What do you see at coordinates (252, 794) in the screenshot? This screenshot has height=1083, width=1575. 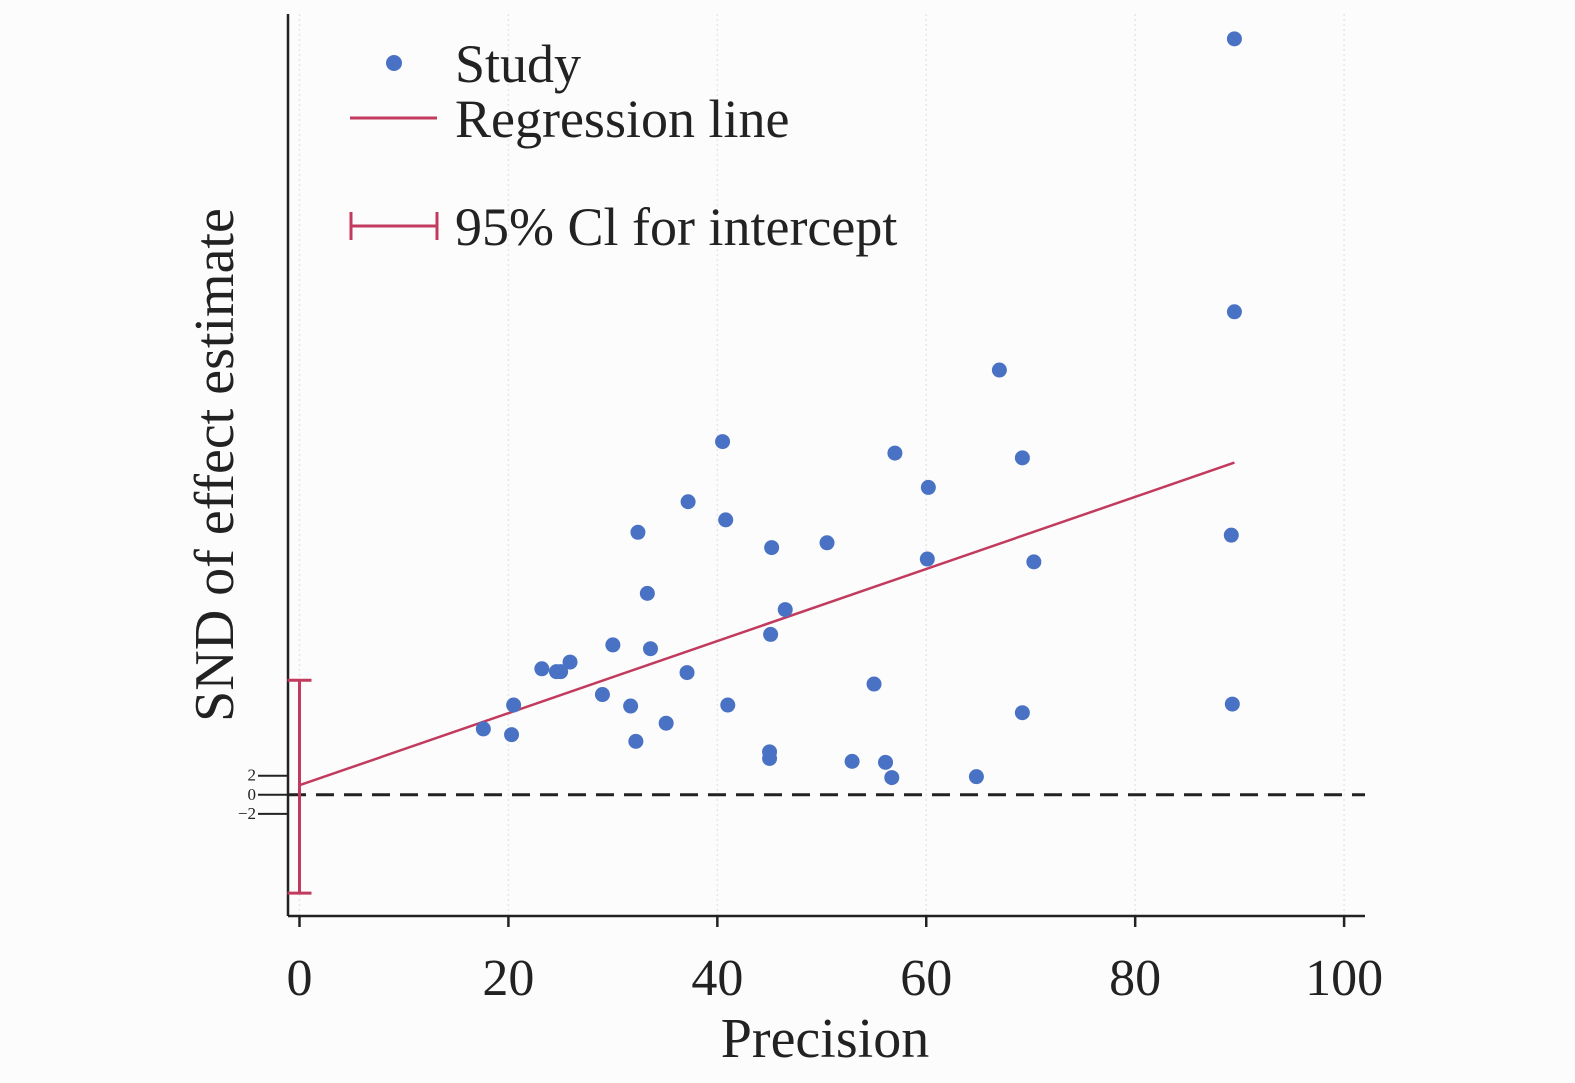 I see `y-tick-label-1: 0` at bounding box center [252, 794].